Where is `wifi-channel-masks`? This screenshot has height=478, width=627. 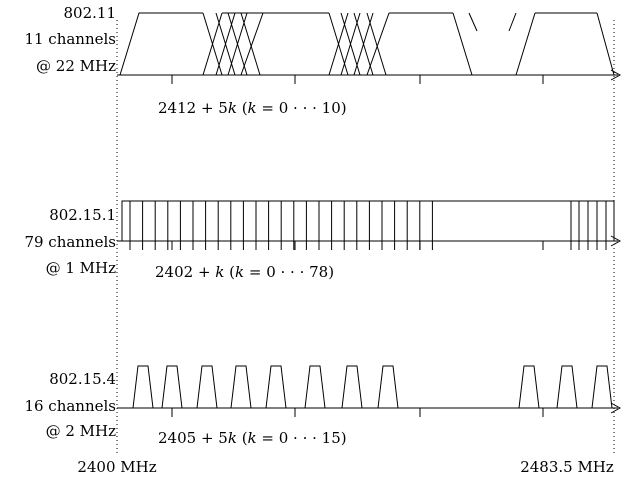
wifi-channel-masks is located at coordinates (367, 44).